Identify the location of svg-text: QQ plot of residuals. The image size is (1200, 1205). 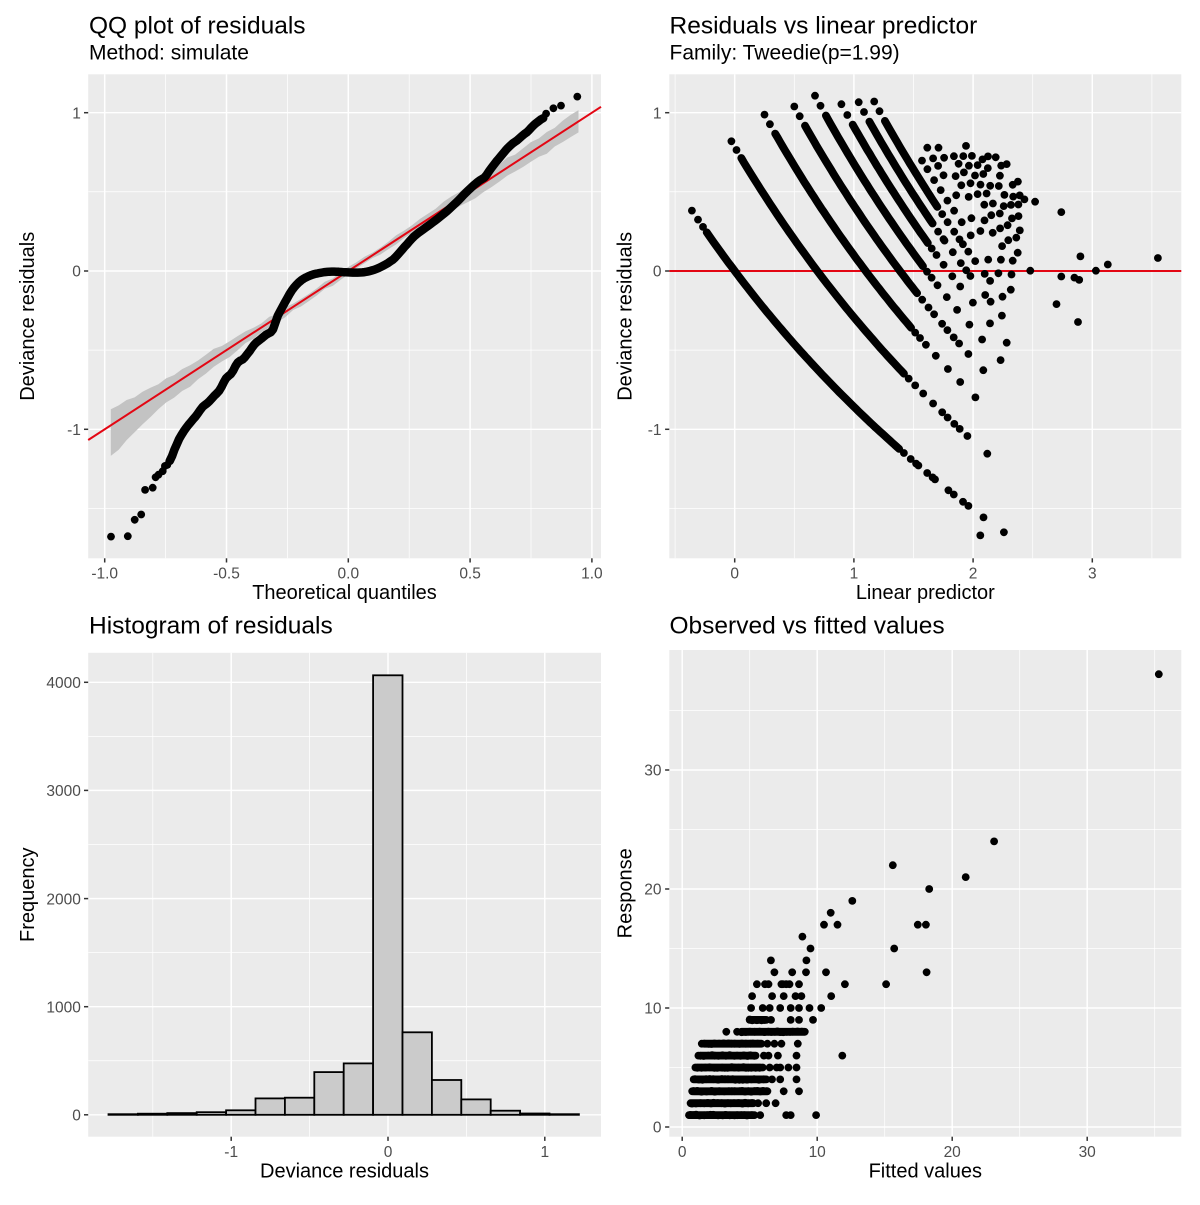
(197, 26).